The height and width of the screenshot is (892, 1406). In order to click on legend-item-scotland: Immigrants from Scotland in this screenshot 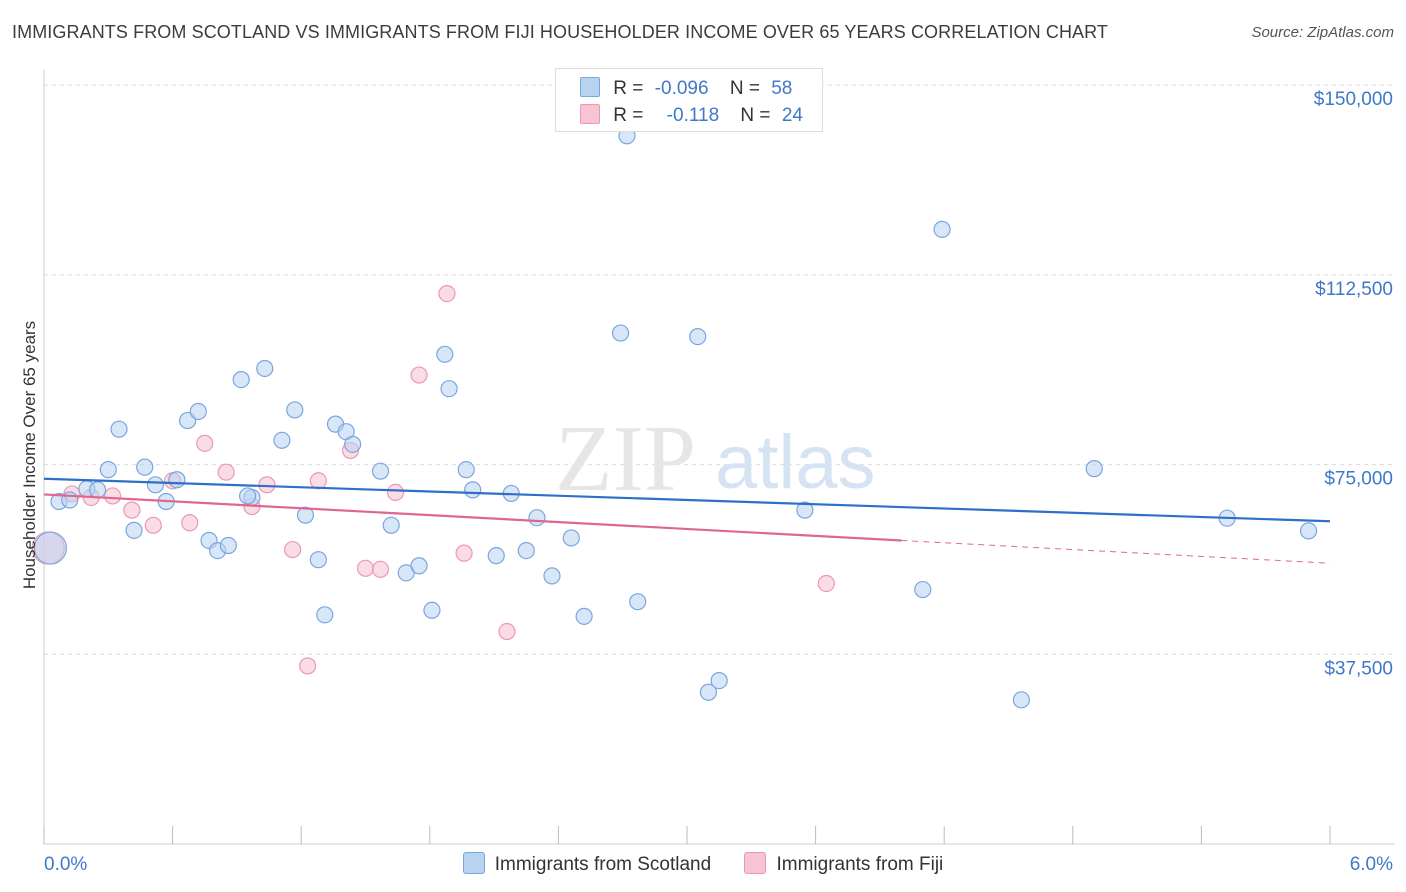, I will do `click(587, 864)`.